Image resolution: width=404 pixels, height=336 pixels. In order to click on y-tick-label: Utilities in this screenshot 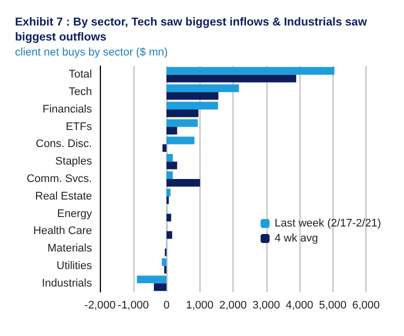, I will do `click(74, 266)`.